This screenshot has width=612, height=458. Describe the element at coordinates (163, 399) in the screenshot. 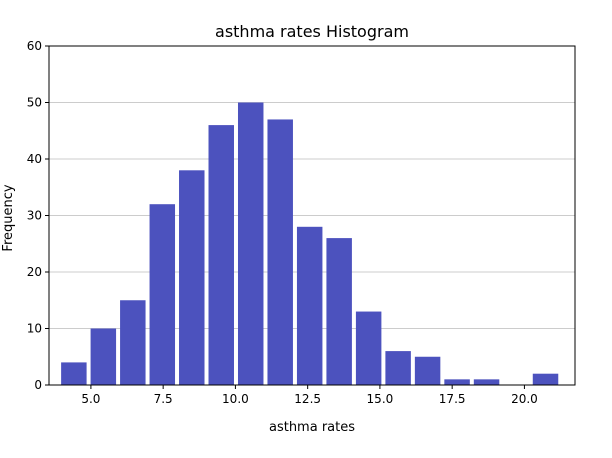

I see `x-tick-label-1: 7.5` at that location.